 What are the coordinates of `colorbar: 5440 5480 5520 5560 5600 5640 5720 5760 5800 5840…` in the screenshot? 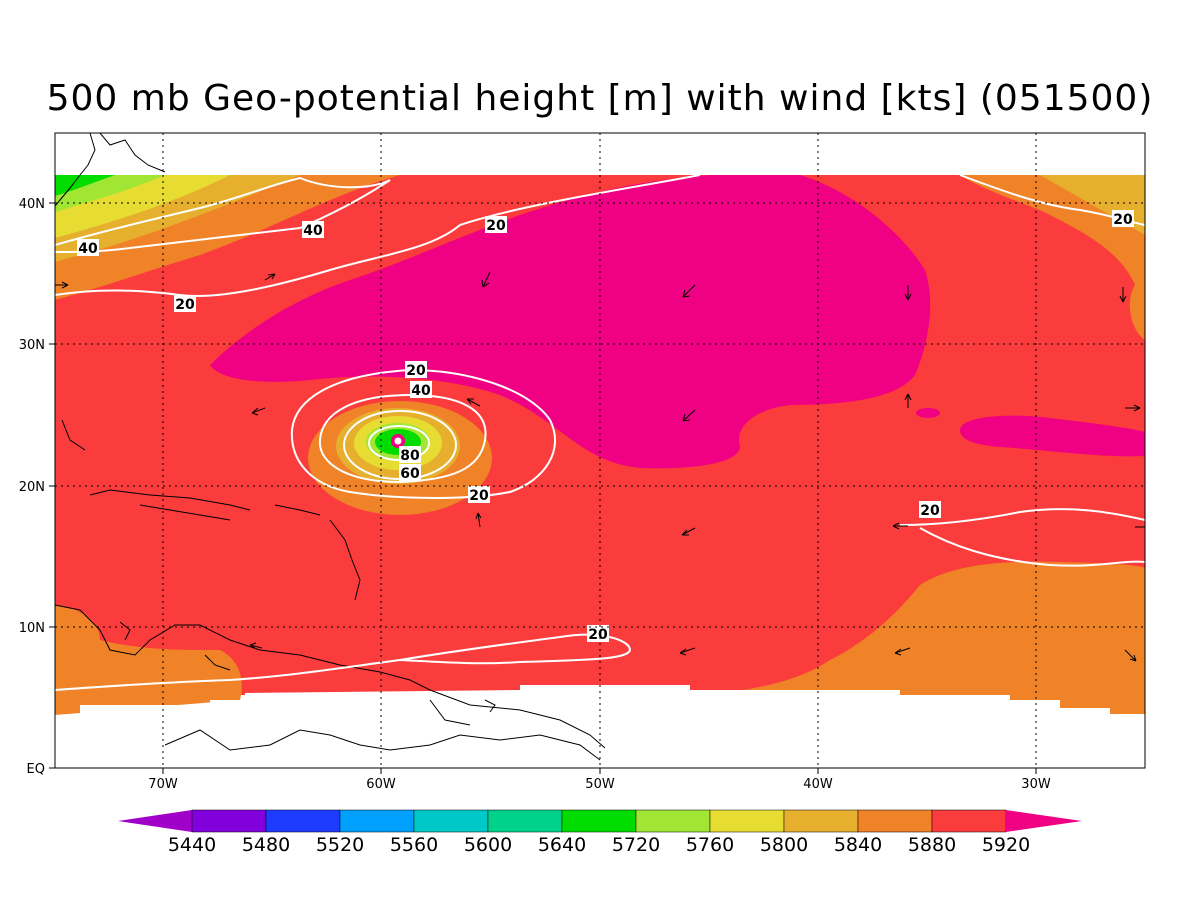 It's located at (600, 832).